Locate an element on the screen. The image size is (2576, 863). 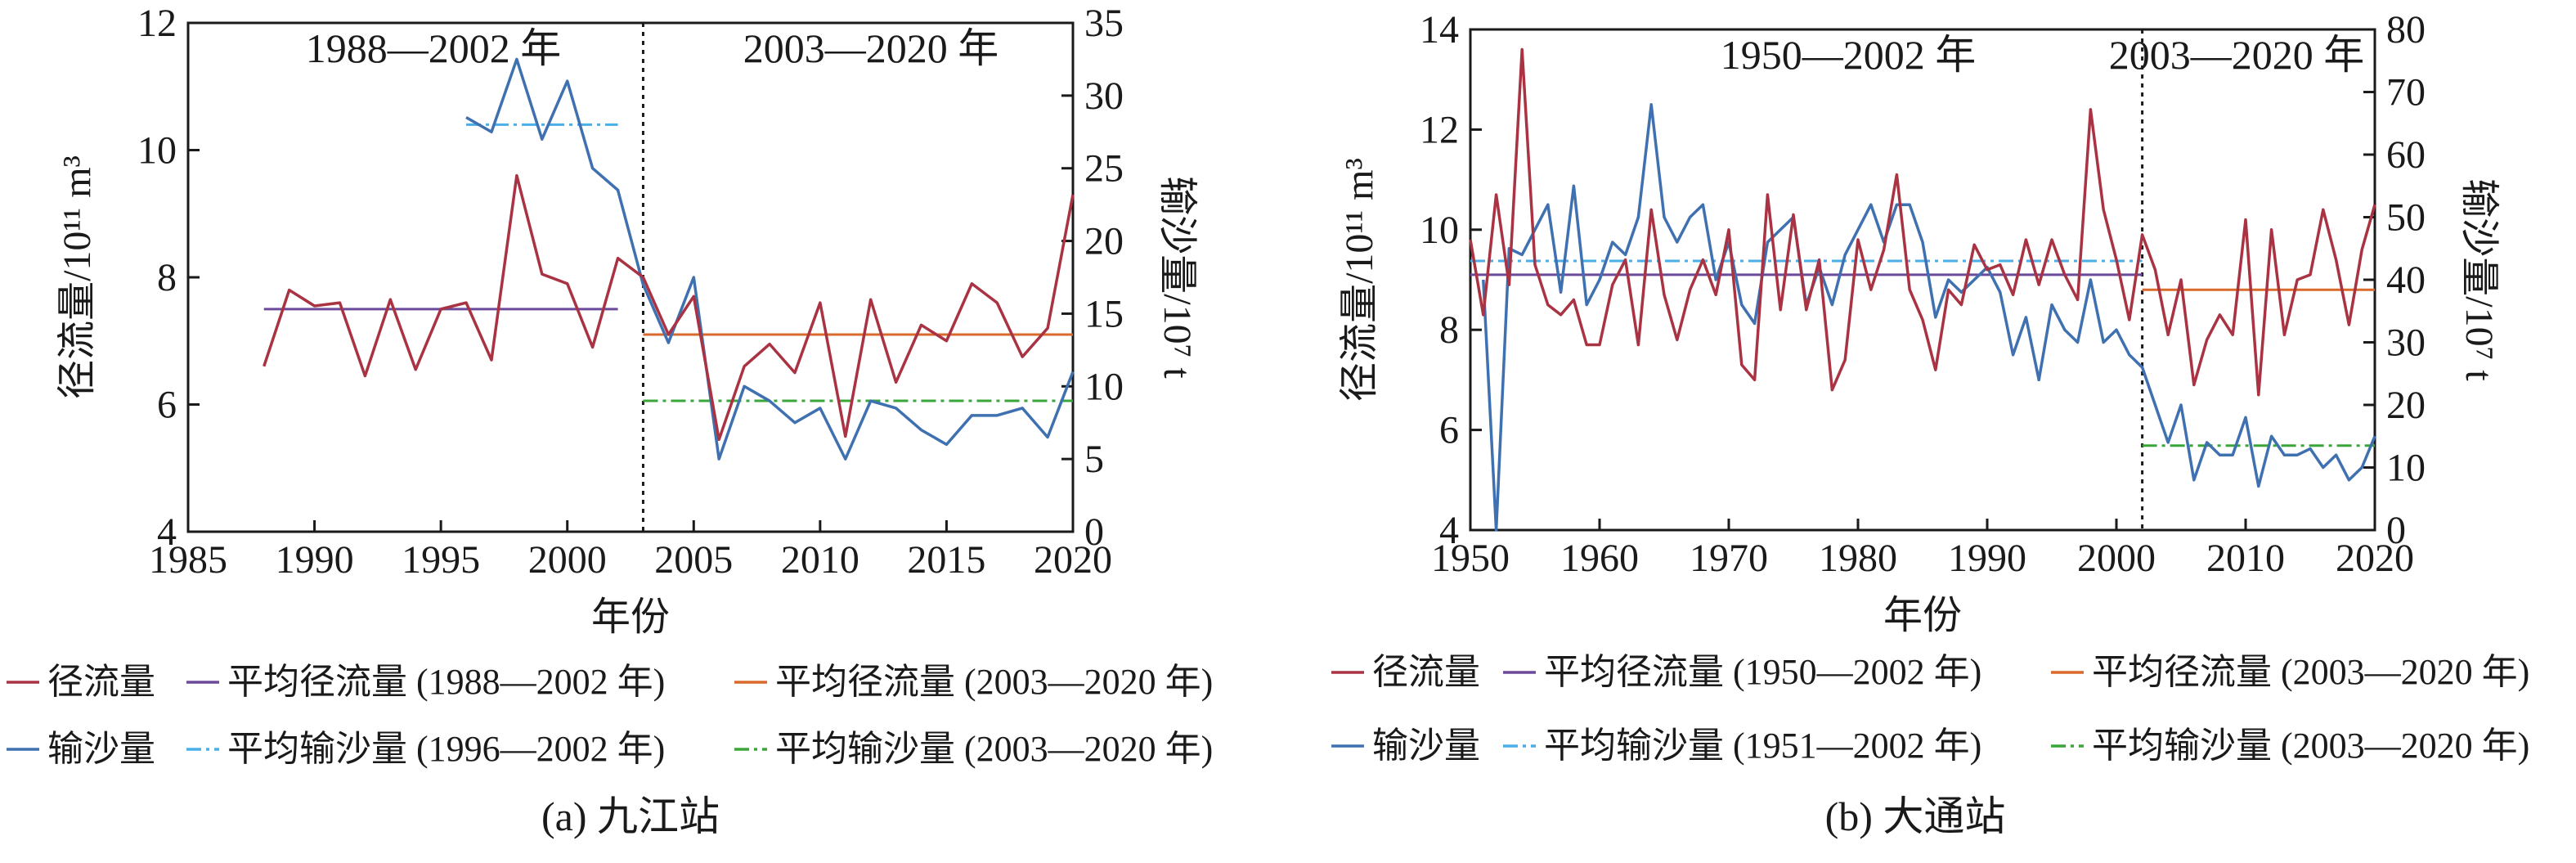
legend-label: 平均输沙量 (1951—2002 年) is located at coordinates (1762, 746).